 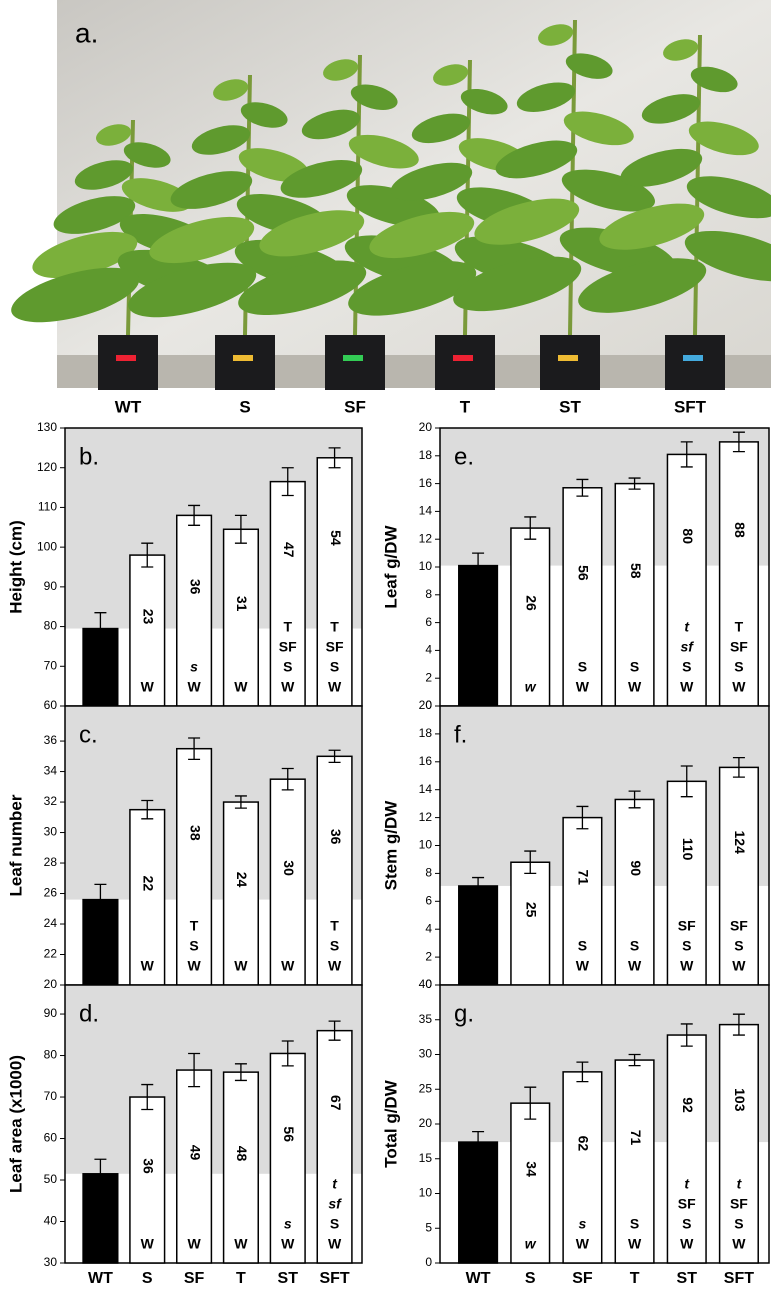 What do you see at coordinates (687, 1204) in the screenshot?
I see `significance-label: SF` at bounding box center [687, 1204].